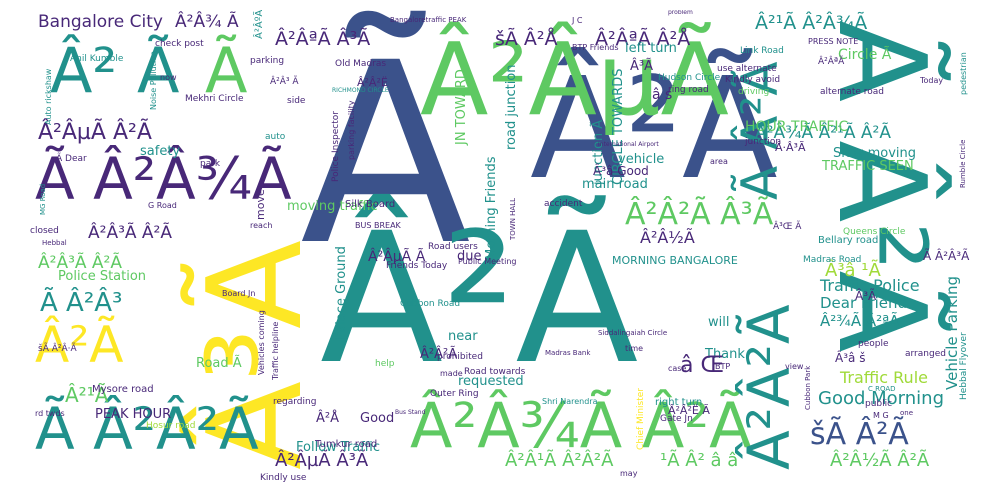  What do you see at coordinates (163, 179) in the screenshot?
I see `cloud-word: Ã Â²Â¾Ã` at bounding box center [163, 179].